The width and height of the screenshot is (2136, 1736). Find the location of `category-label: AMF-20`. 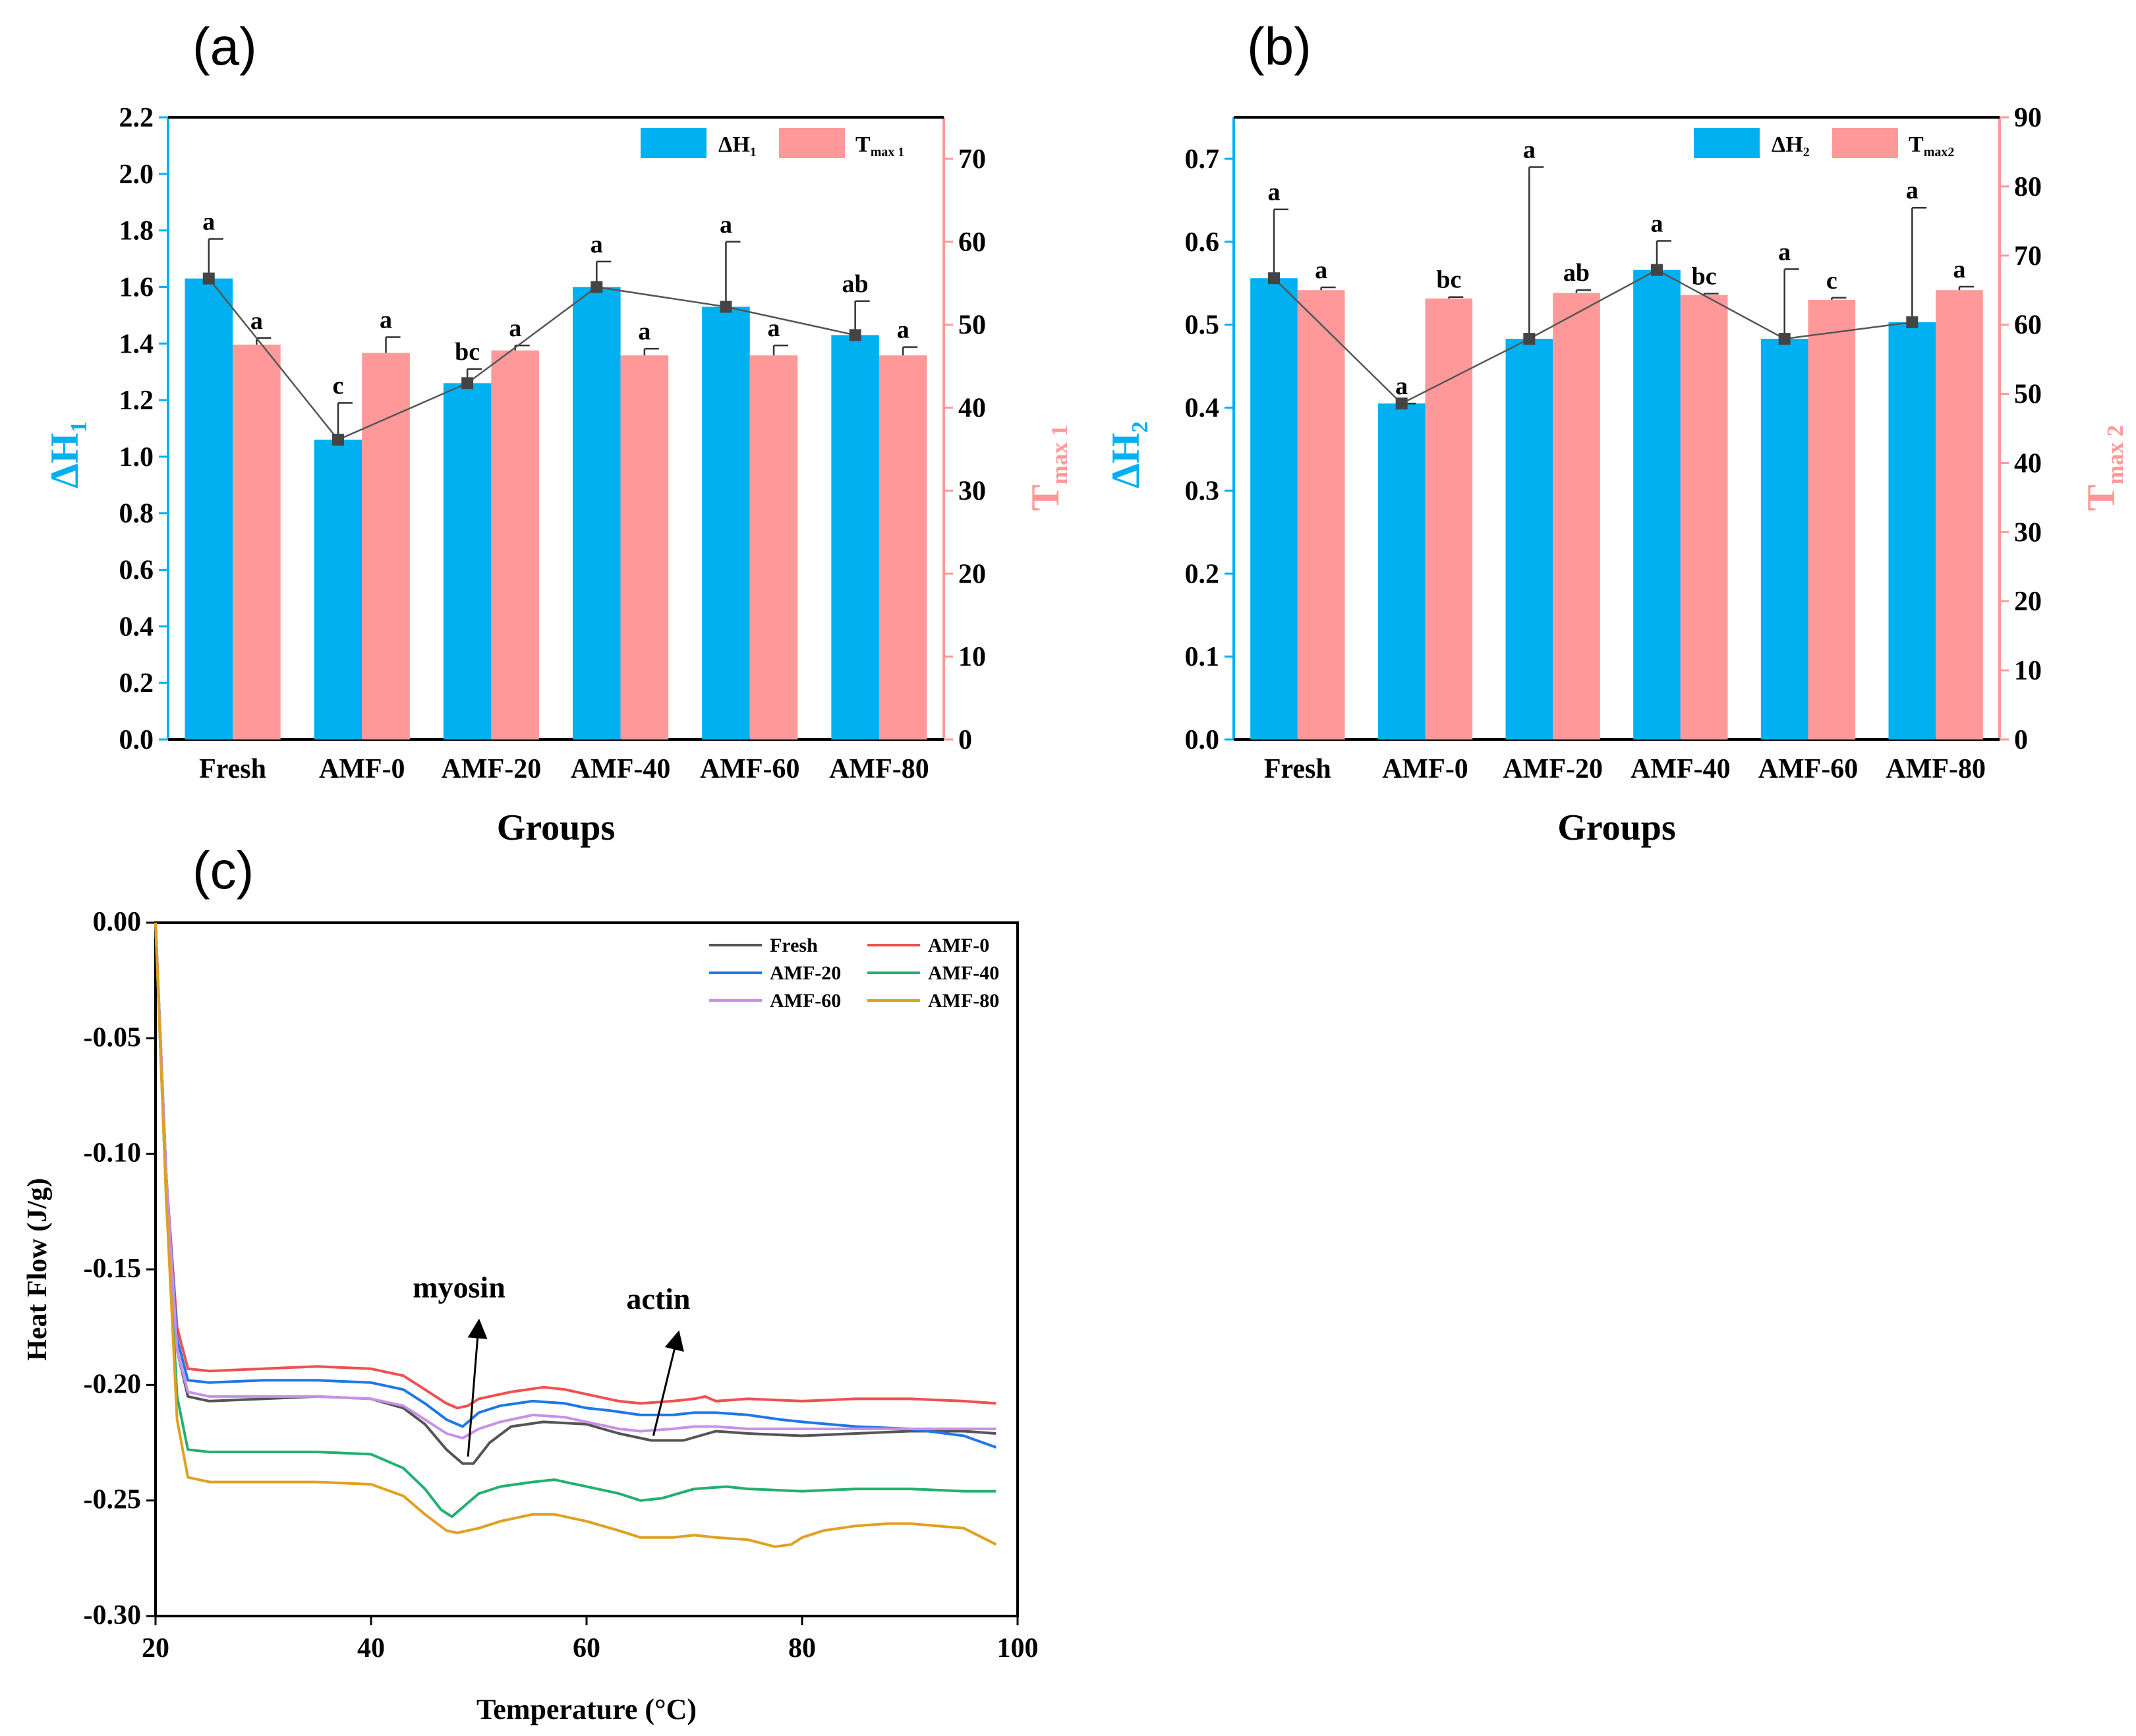

category-label: AMF-20 is located at coordinates (1553, 769).